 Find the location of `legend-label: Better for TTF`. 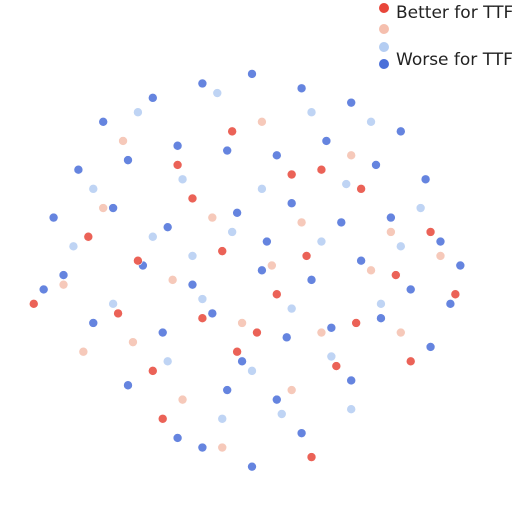

legend-label: Better for TTF is located at coordinates (454, 13).